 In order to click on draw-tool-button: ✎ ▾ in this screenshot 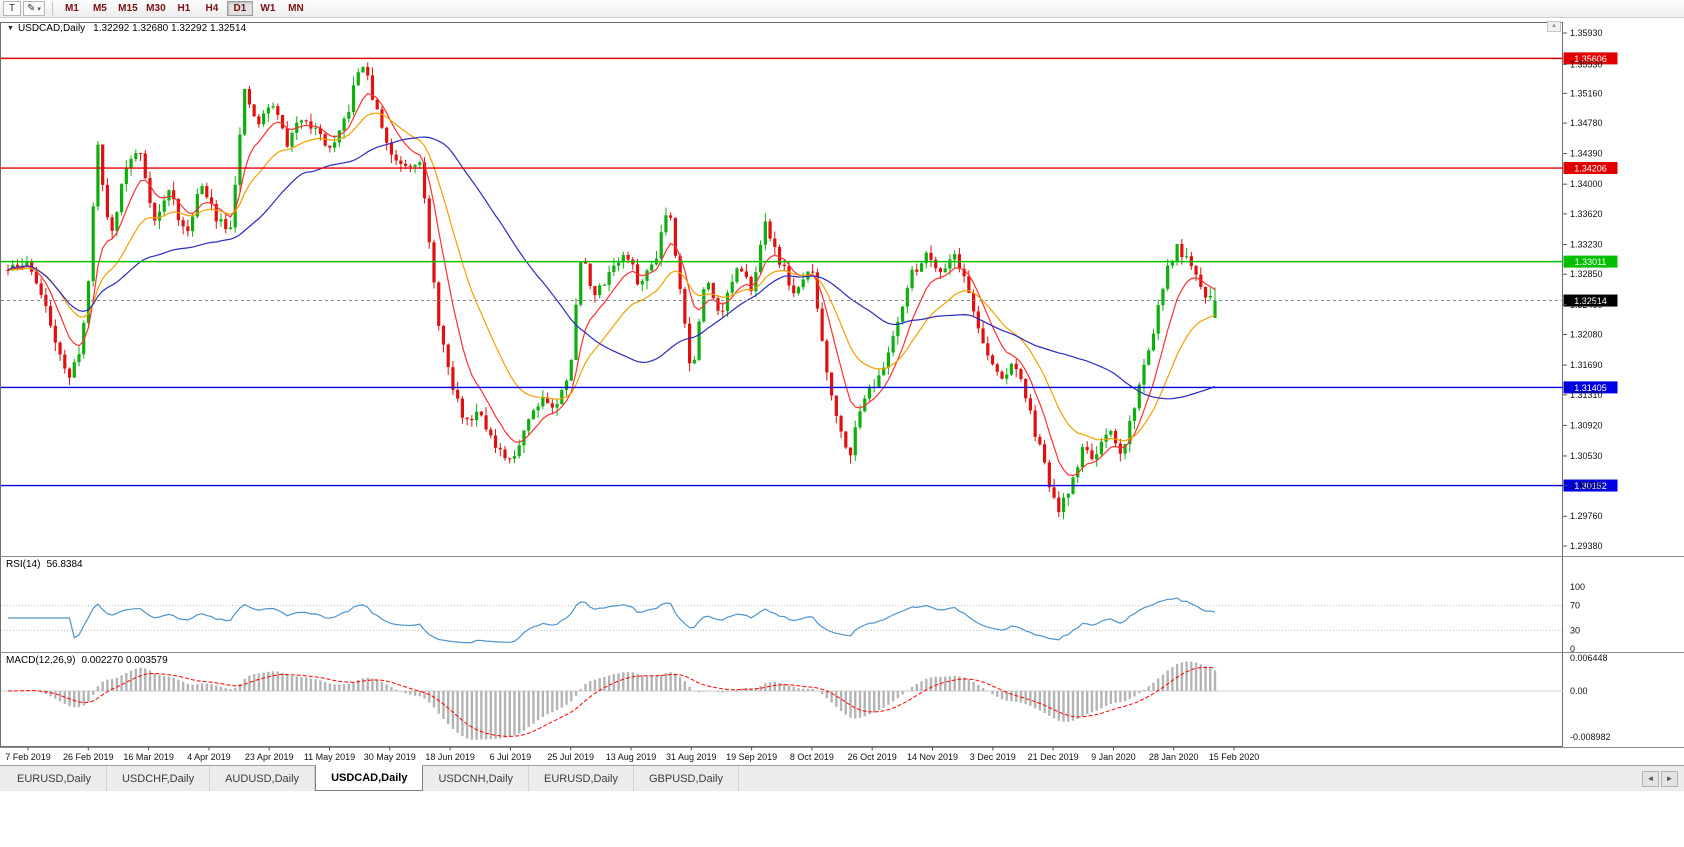, I will do `click(34, 8)`.